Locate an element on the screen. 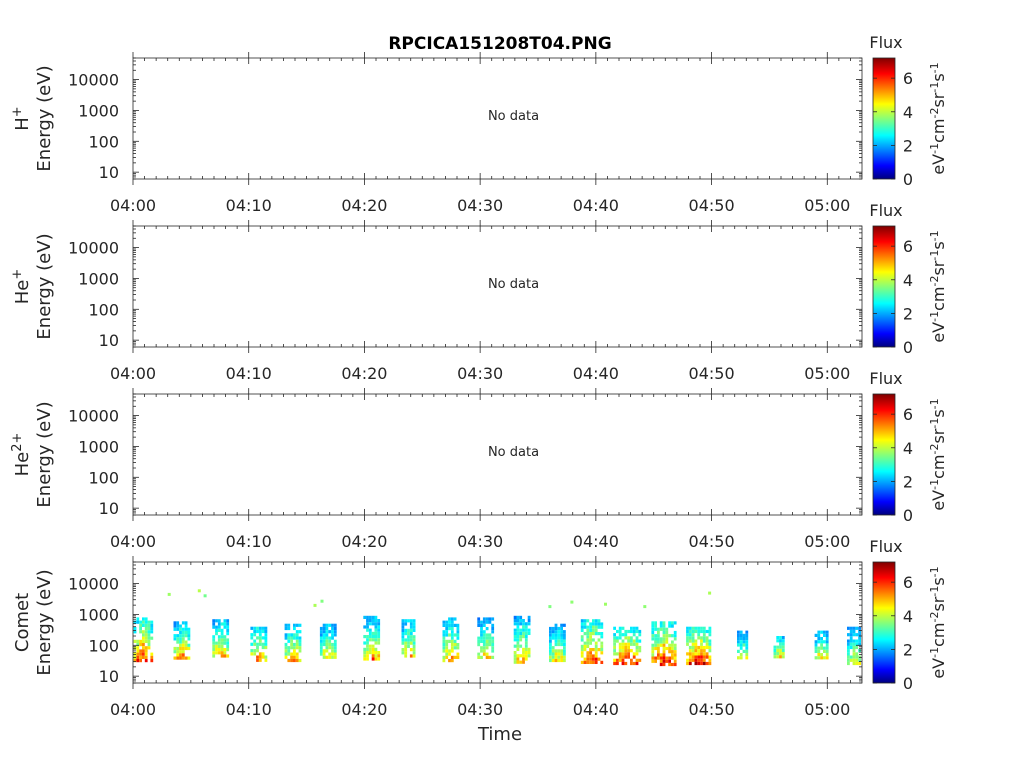 This screenshot has height=768, width=1024. x-tick-label: 04:50 is located at coordinates (712, 709).